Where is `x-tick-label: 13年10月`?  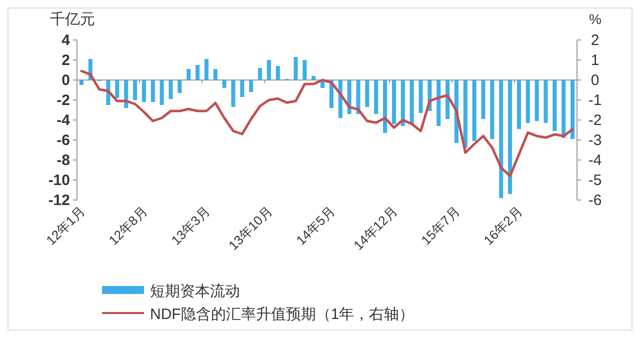 x-tick-label: 13年10月 is located at coordinates (251, 228).